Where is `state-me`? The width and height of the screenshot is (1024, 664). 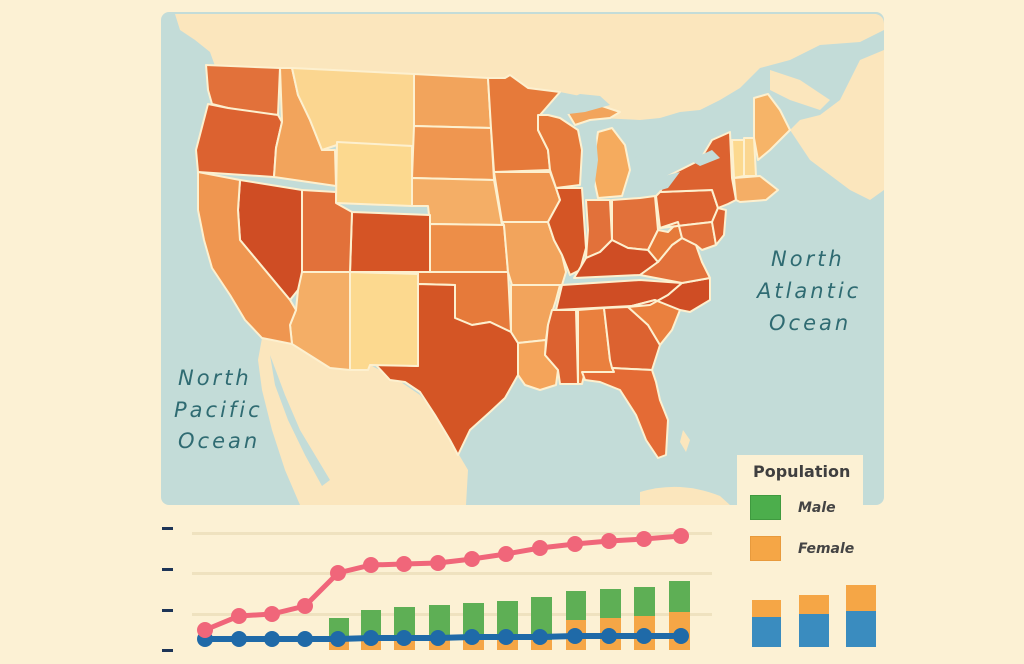
state-me is located at coordinates (772, 127).